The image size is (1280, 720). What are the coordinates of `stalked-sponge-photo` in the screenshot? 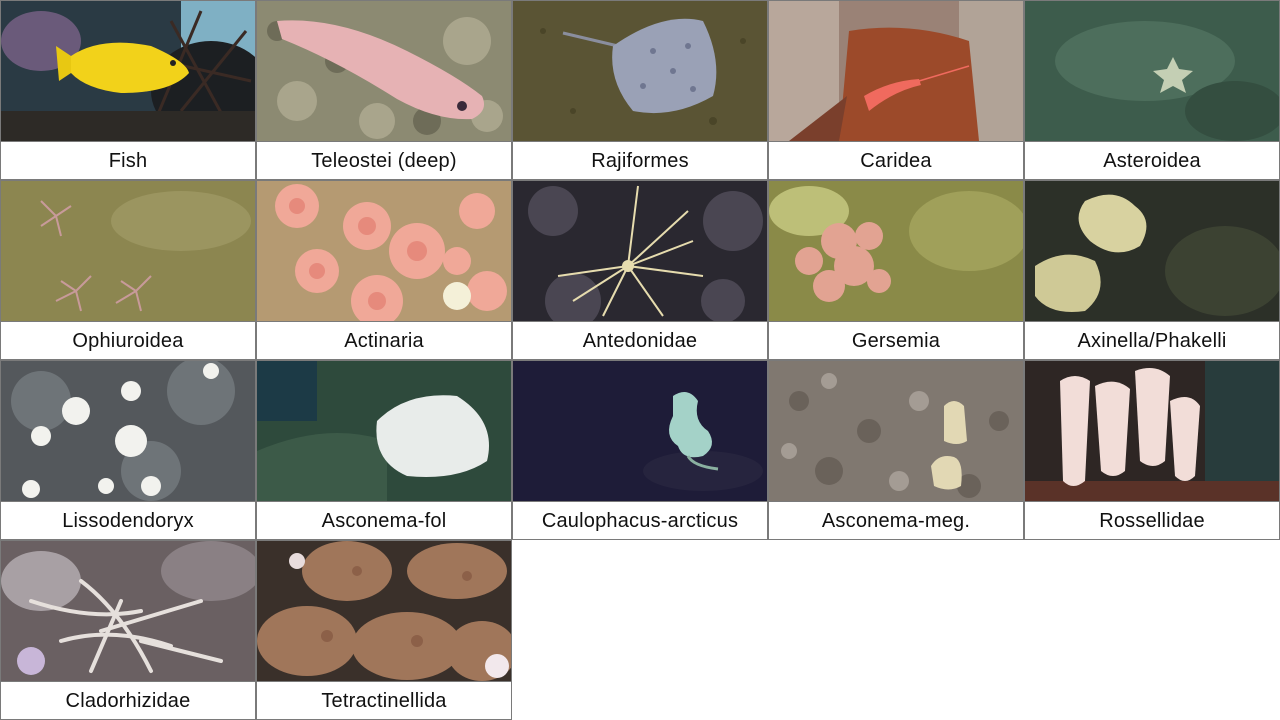 It's located at (640, 431).